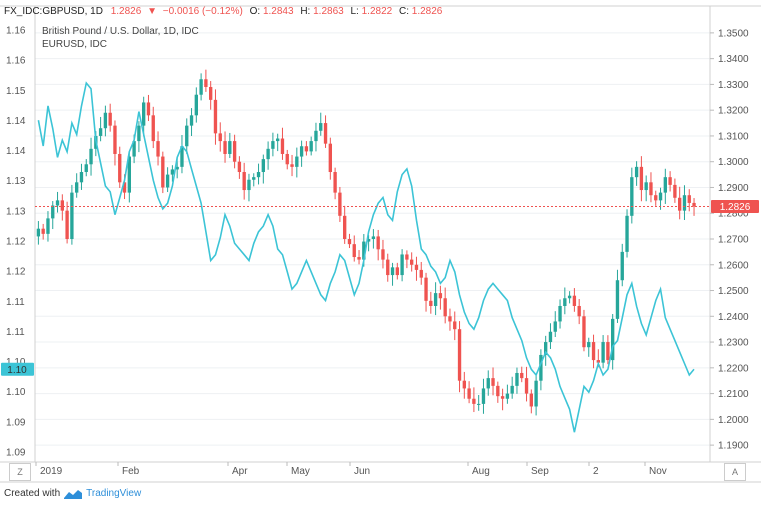  Describe the element at coordinates (354, 11) in the screenshot. I see `low-label: L:` at that location.